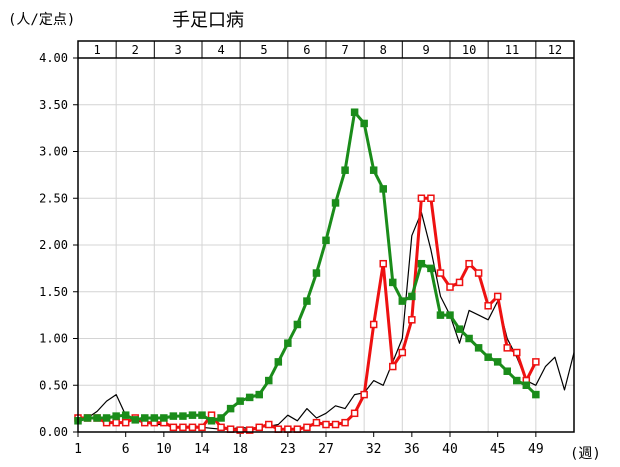 The image size is (620, 467). I want to click on month-label: 3, so click(178, 50).